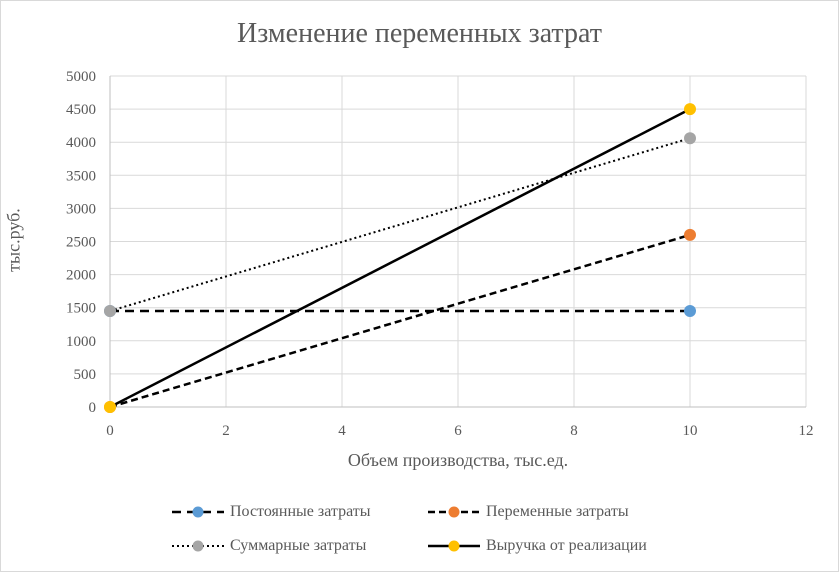 The width and height of the screenshot is (839, 572). I want to click on legend-item-fixed-costs: Постоянные затраты, so click(270, 512).